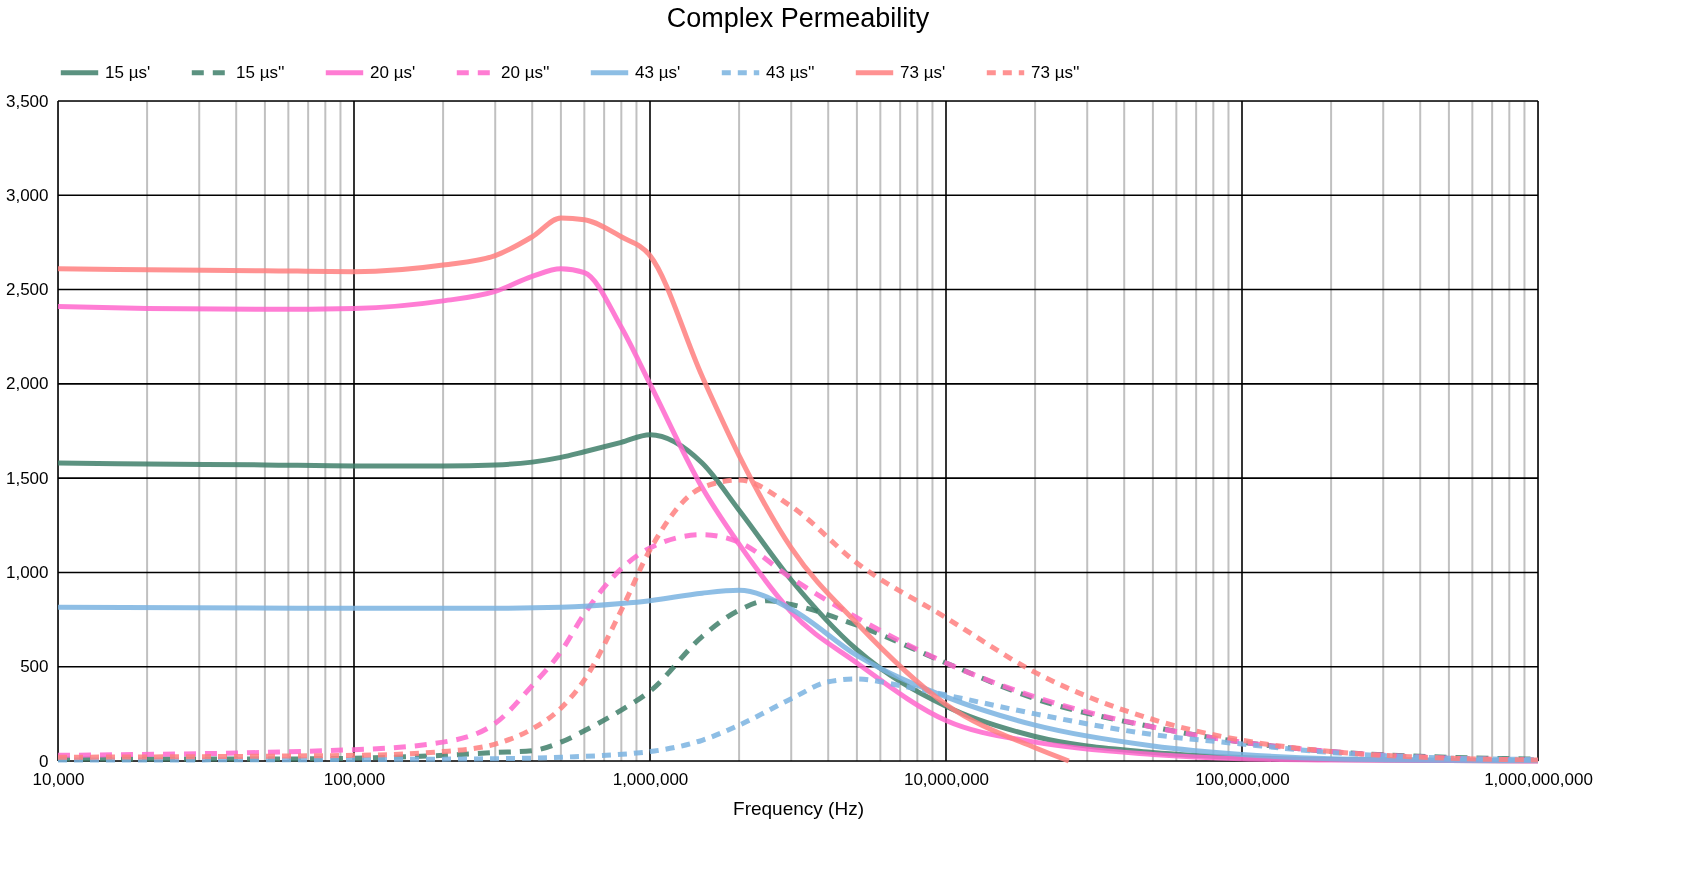  What do you see at coordinates (128, 72) in the screenshot?
I see `legend-label: 15 µs'` at bounding box center [128, 72].